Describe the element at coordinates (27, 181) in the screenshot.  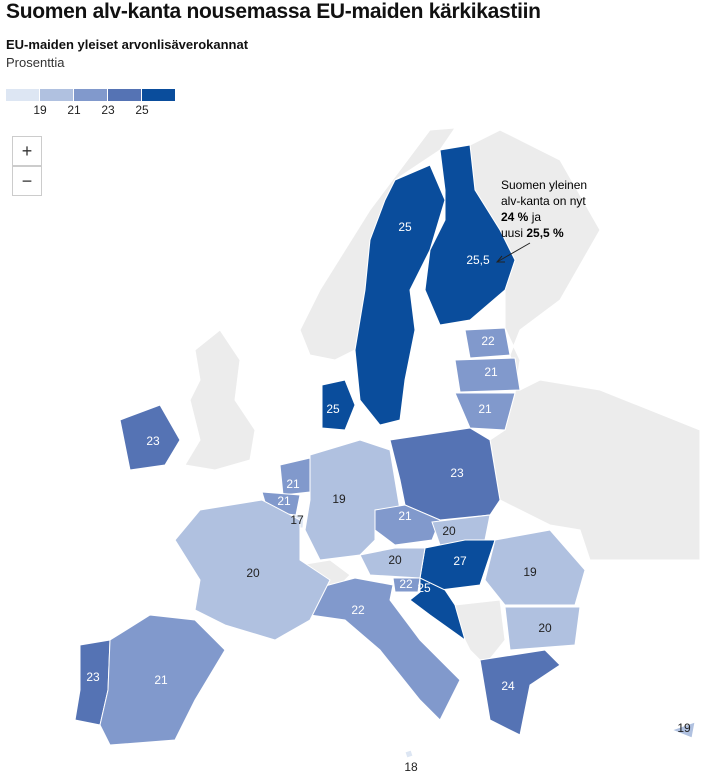
I see `zoom-out: −` at that location.